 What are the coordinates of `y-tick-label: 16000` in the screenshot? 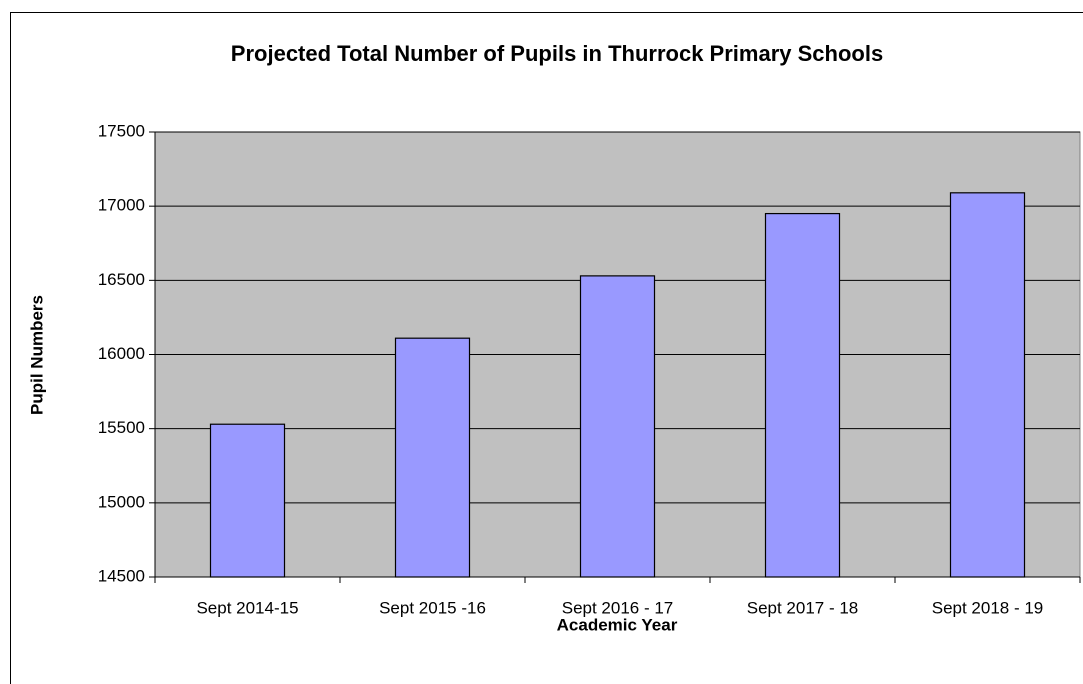 It's located at (121, 353).